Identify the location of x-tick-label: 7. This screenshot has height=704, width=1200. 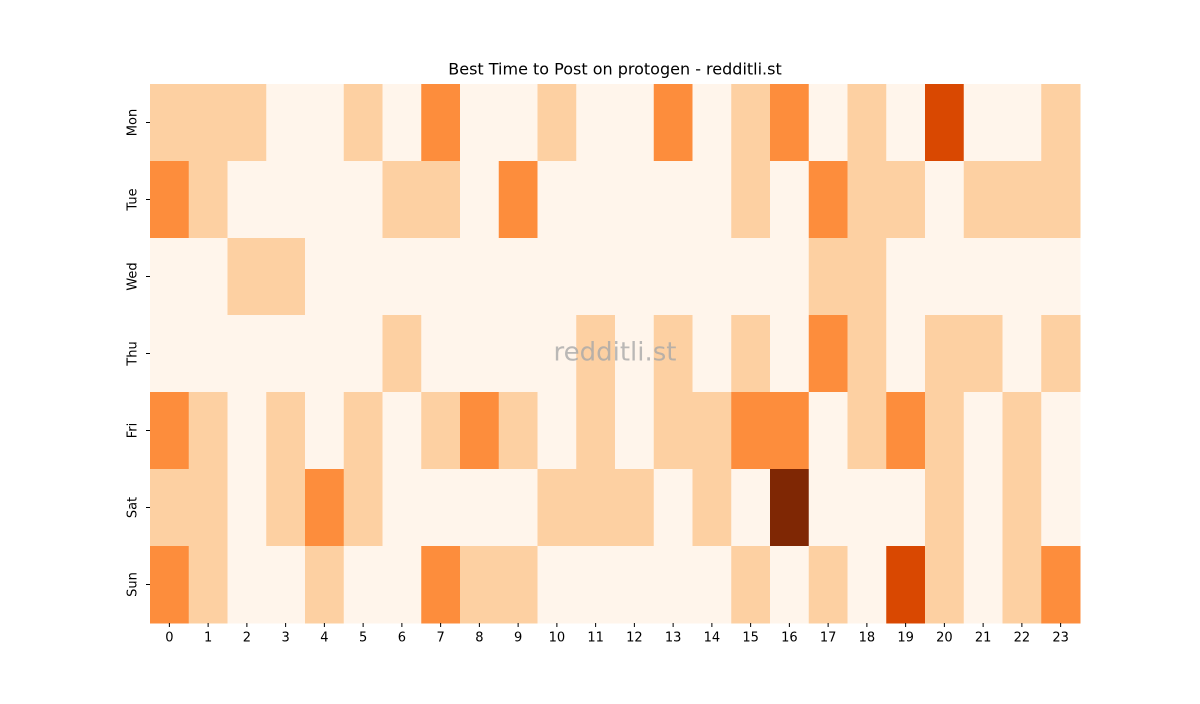
(440, 638).